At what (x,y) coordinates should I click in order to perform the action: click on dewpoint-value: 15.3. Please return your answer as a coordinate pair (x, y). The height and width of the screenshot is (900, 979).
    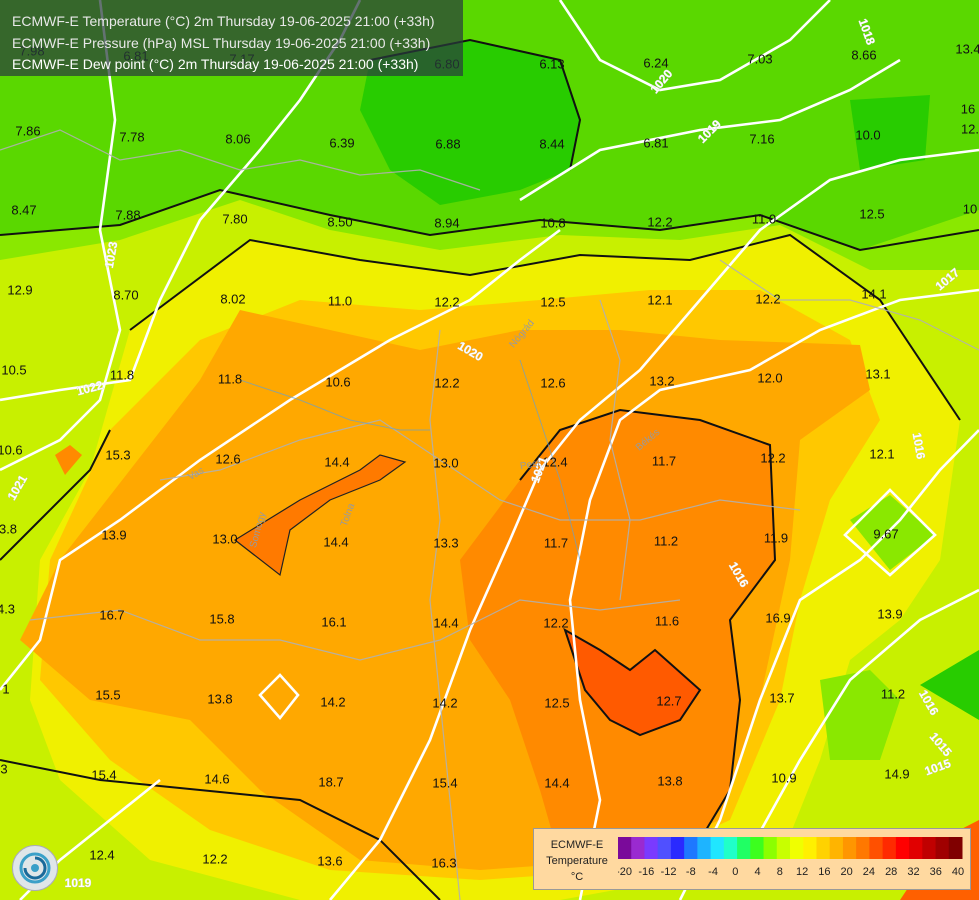
    Looking at the image, I should click on (117, 454).